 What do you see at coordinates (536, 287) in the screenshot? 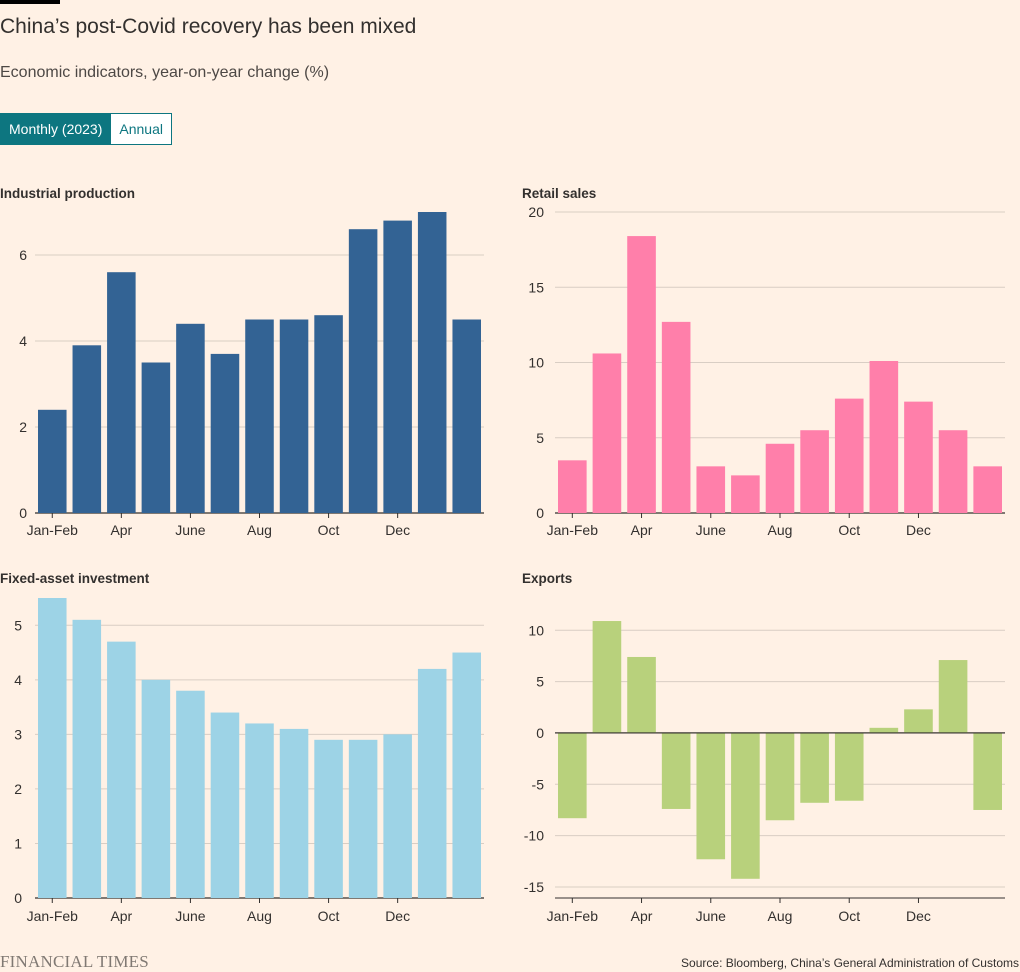
I see `retail-sales-y-tick-label: 15` at bounding box center [536, 287].